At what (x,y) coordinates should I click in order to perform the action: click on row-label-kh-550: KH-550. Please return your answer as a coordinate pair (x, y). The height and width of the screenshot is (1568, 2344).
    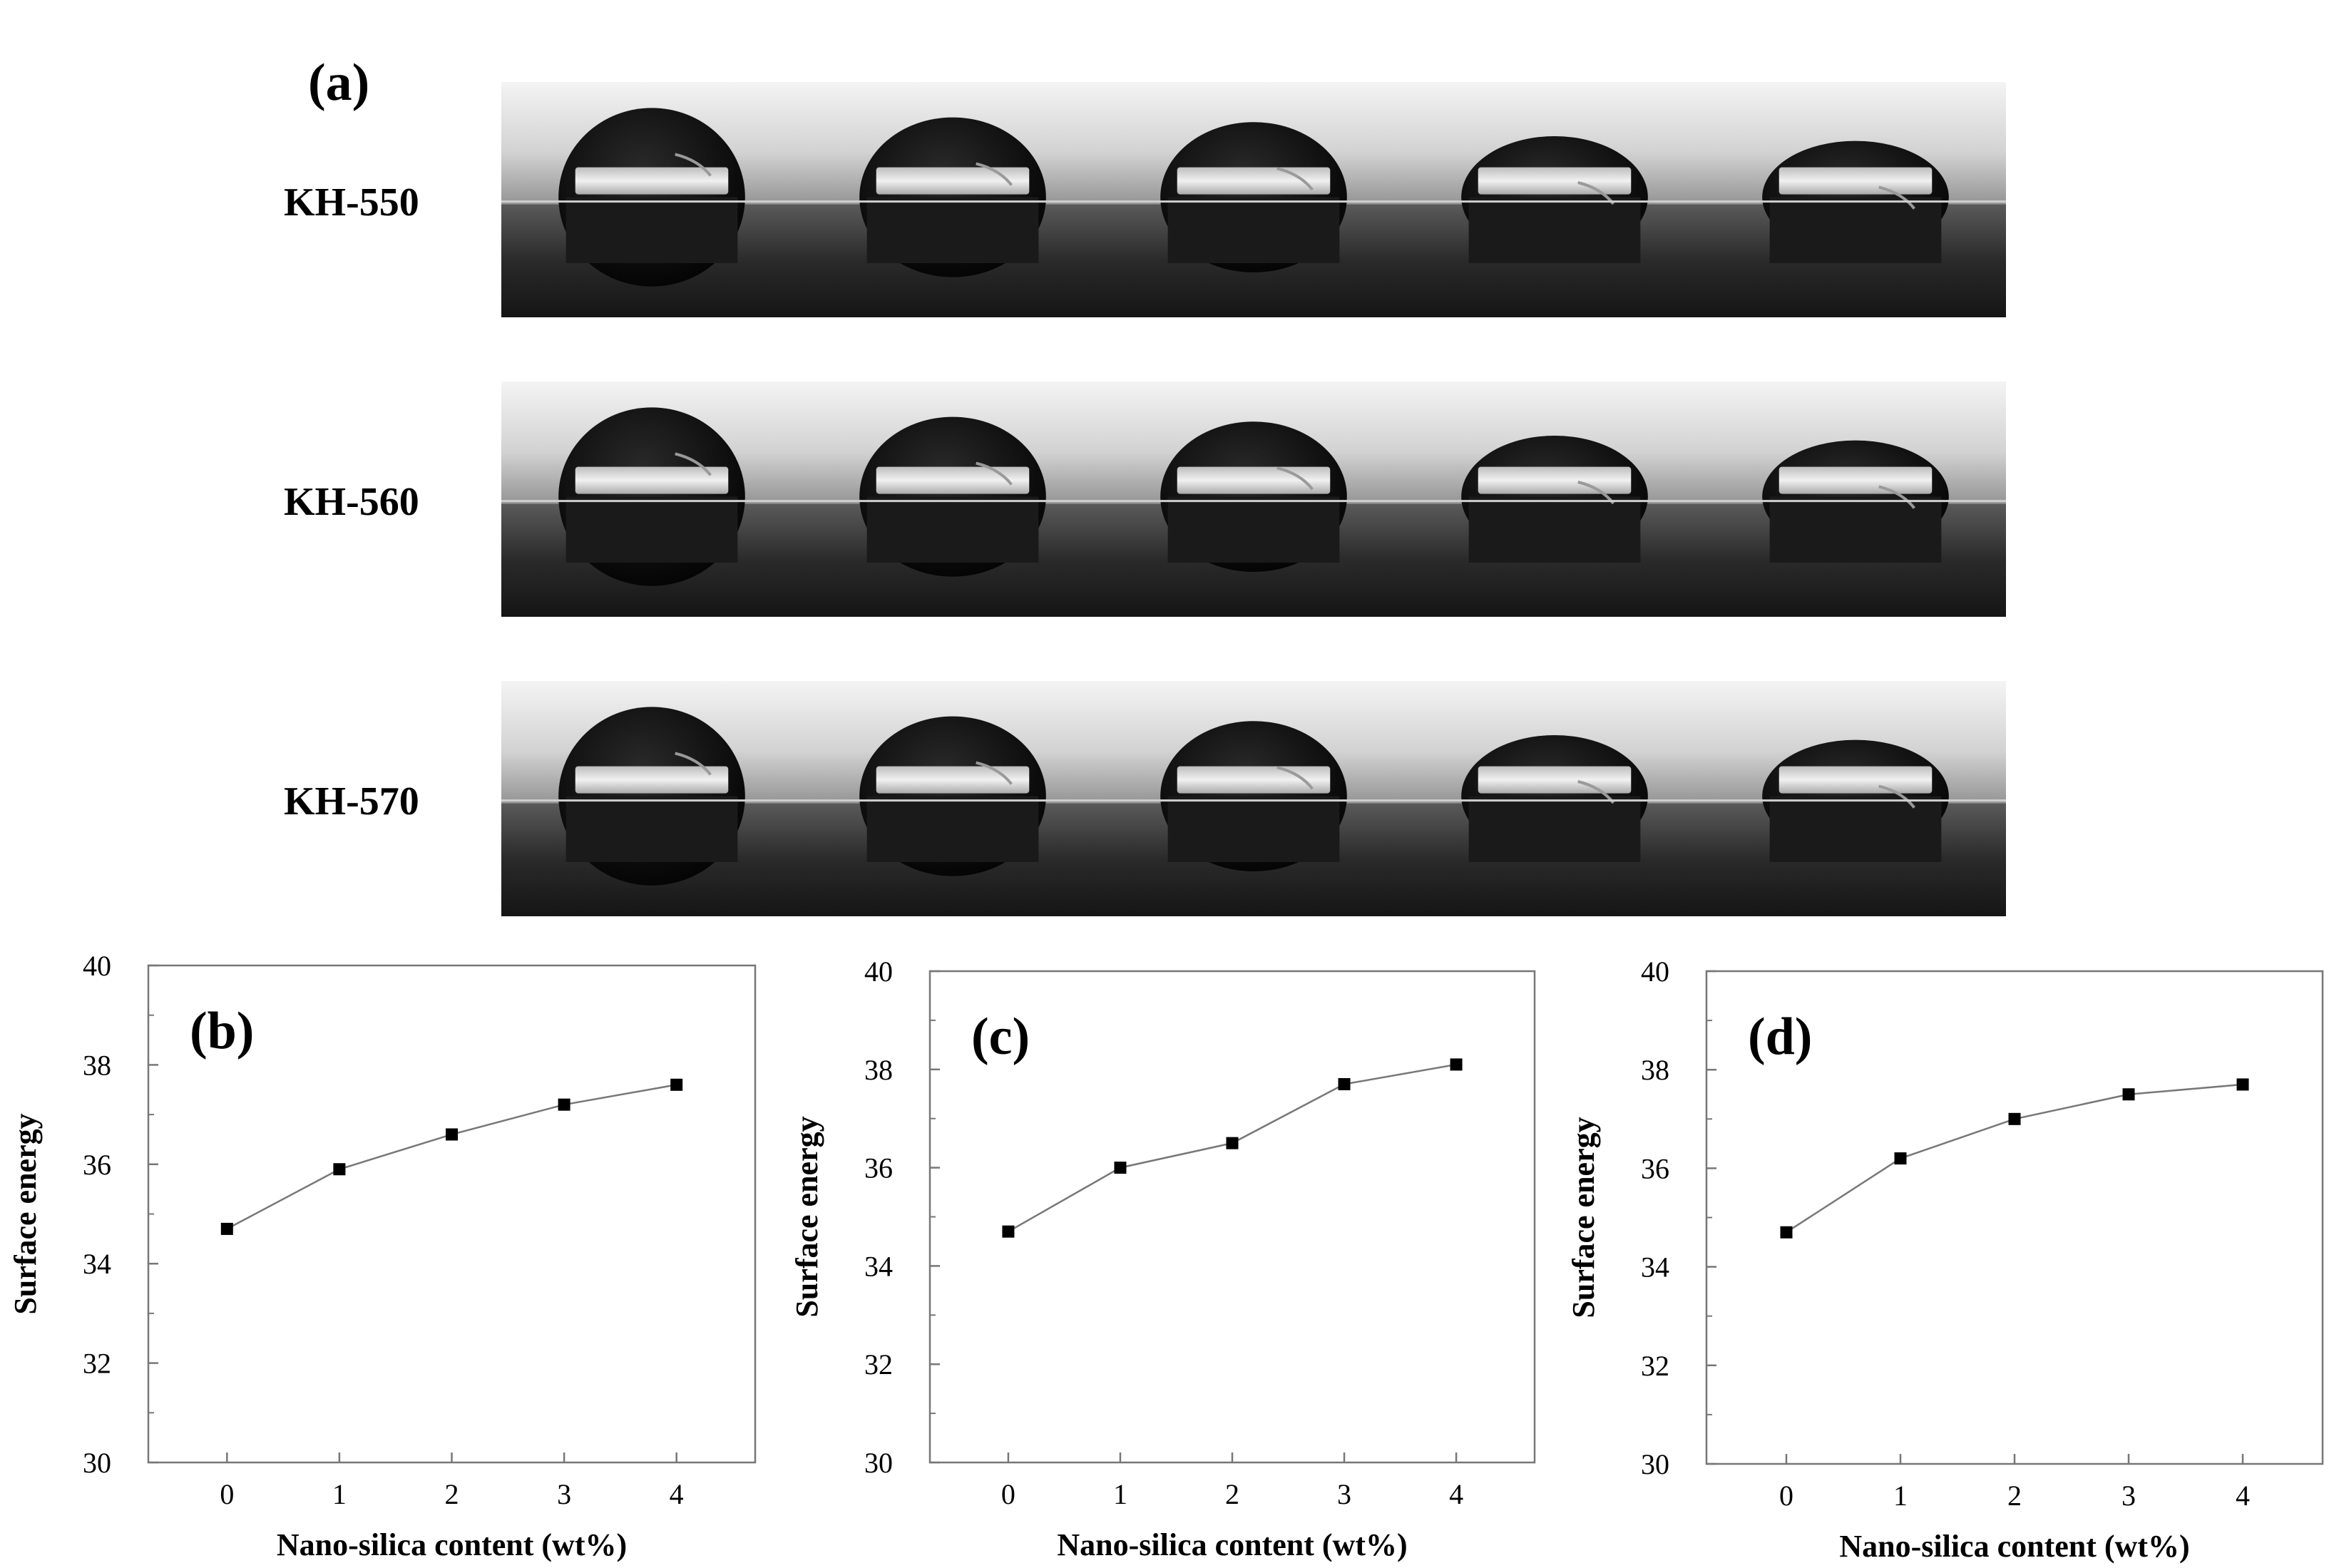
    Looking at the image, I should click on (351, 202).